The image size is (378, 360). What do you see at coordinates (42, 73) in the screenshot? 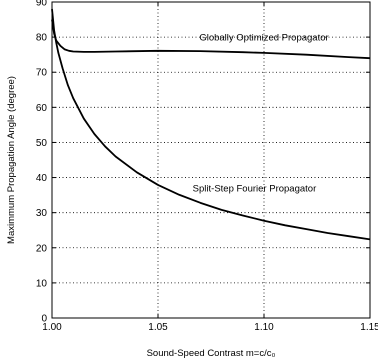
I see `y-tick-label-70: 70` at bounding box center [42, 73].